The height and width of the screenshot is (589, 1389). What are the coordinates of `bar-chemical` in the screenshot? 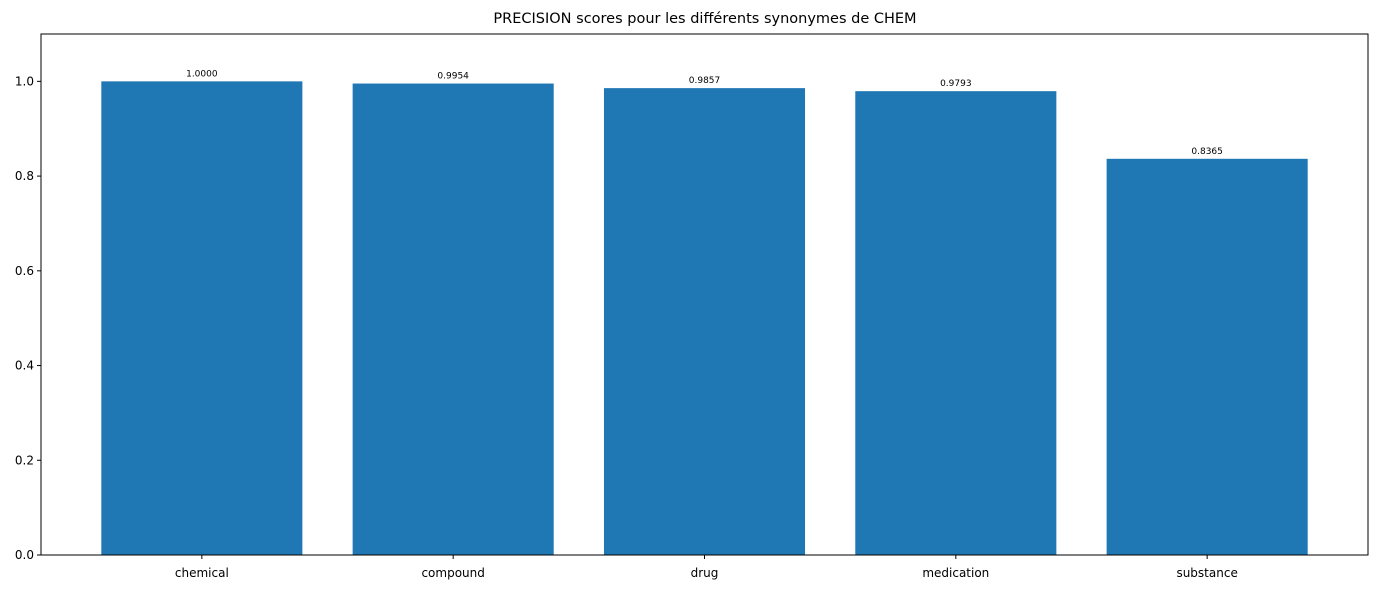 It's located at (202, 318).